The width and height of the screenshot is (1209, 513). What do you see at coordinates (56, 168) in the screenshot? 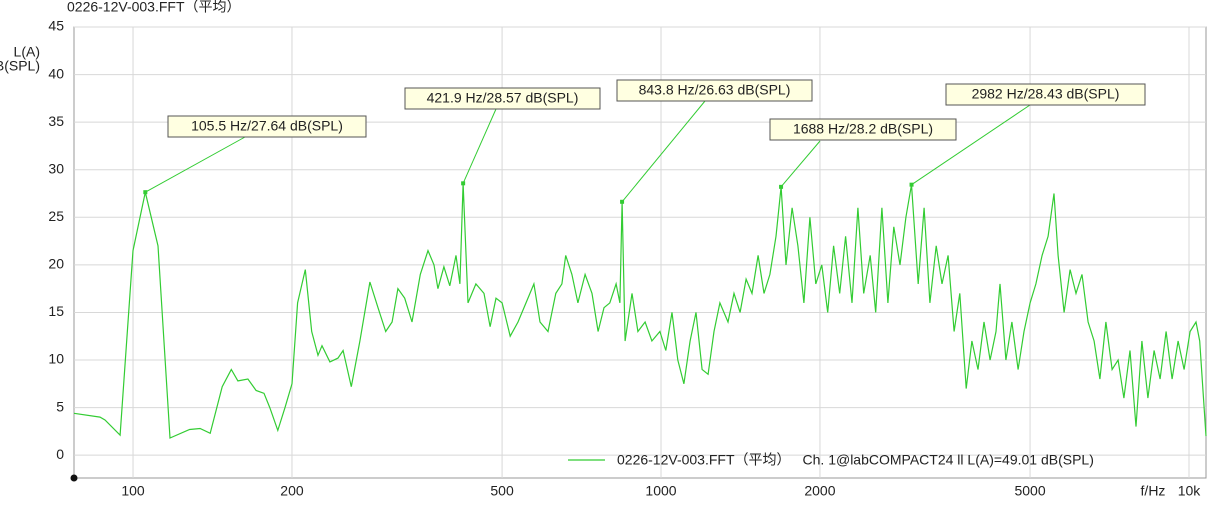
I see `y-tick-label: 30` at bounding box center [56, 168].